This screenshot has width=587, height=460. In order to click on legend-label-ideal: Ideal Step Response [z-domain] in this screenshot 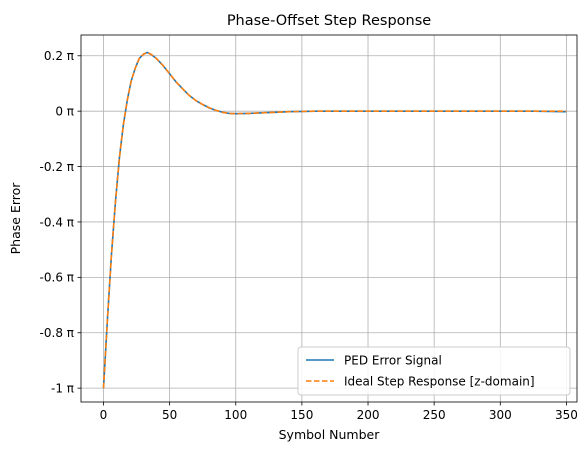, I will do `click(439, 381)`.